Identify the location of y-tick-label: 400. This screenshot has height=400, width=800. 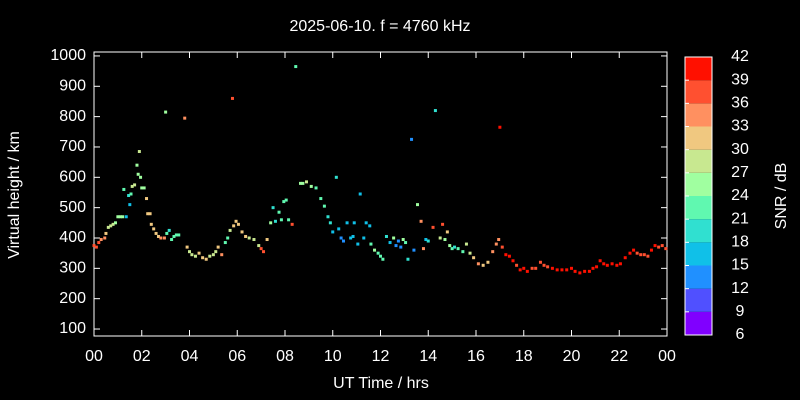
(72, 237).